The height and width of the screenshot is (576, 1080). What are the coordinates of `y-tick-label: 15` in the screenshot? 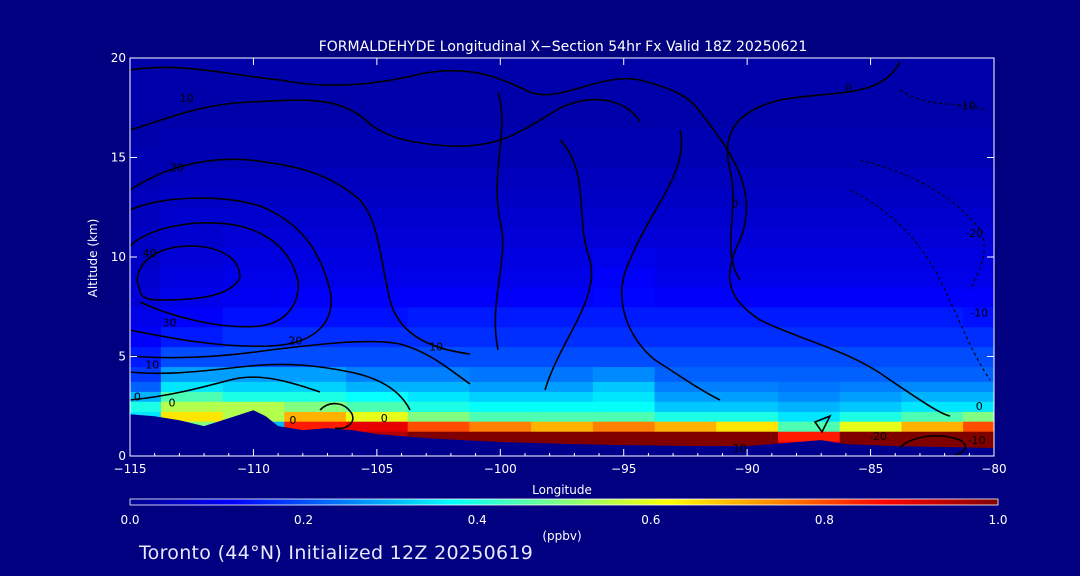 It's located at (118, 158).